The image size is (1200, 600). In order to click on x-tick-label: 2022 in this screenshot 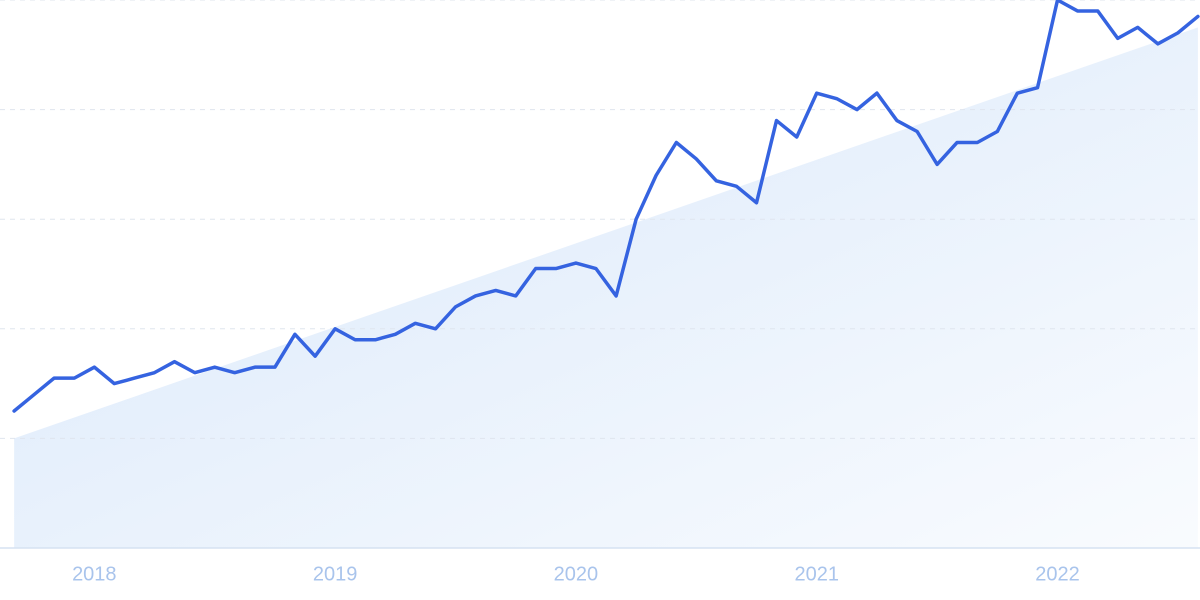, I will do `click(1057, 574)`.